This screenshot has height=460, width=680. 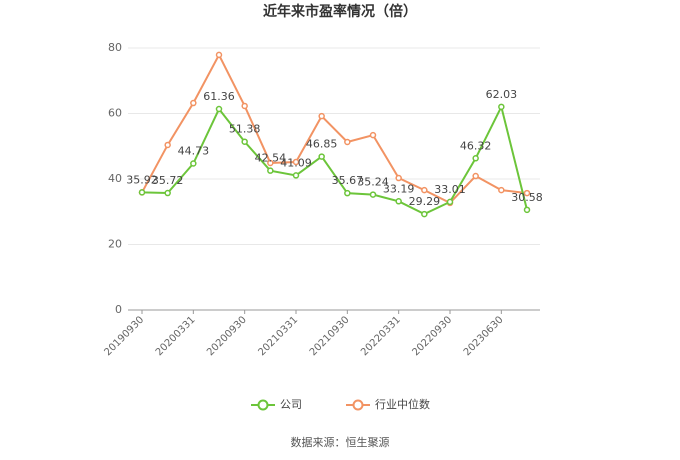 What do you see at coordinates (176, 336) in the screenshot?
I see `x-tick-label: 20200331` at bounding box center [176, 336].